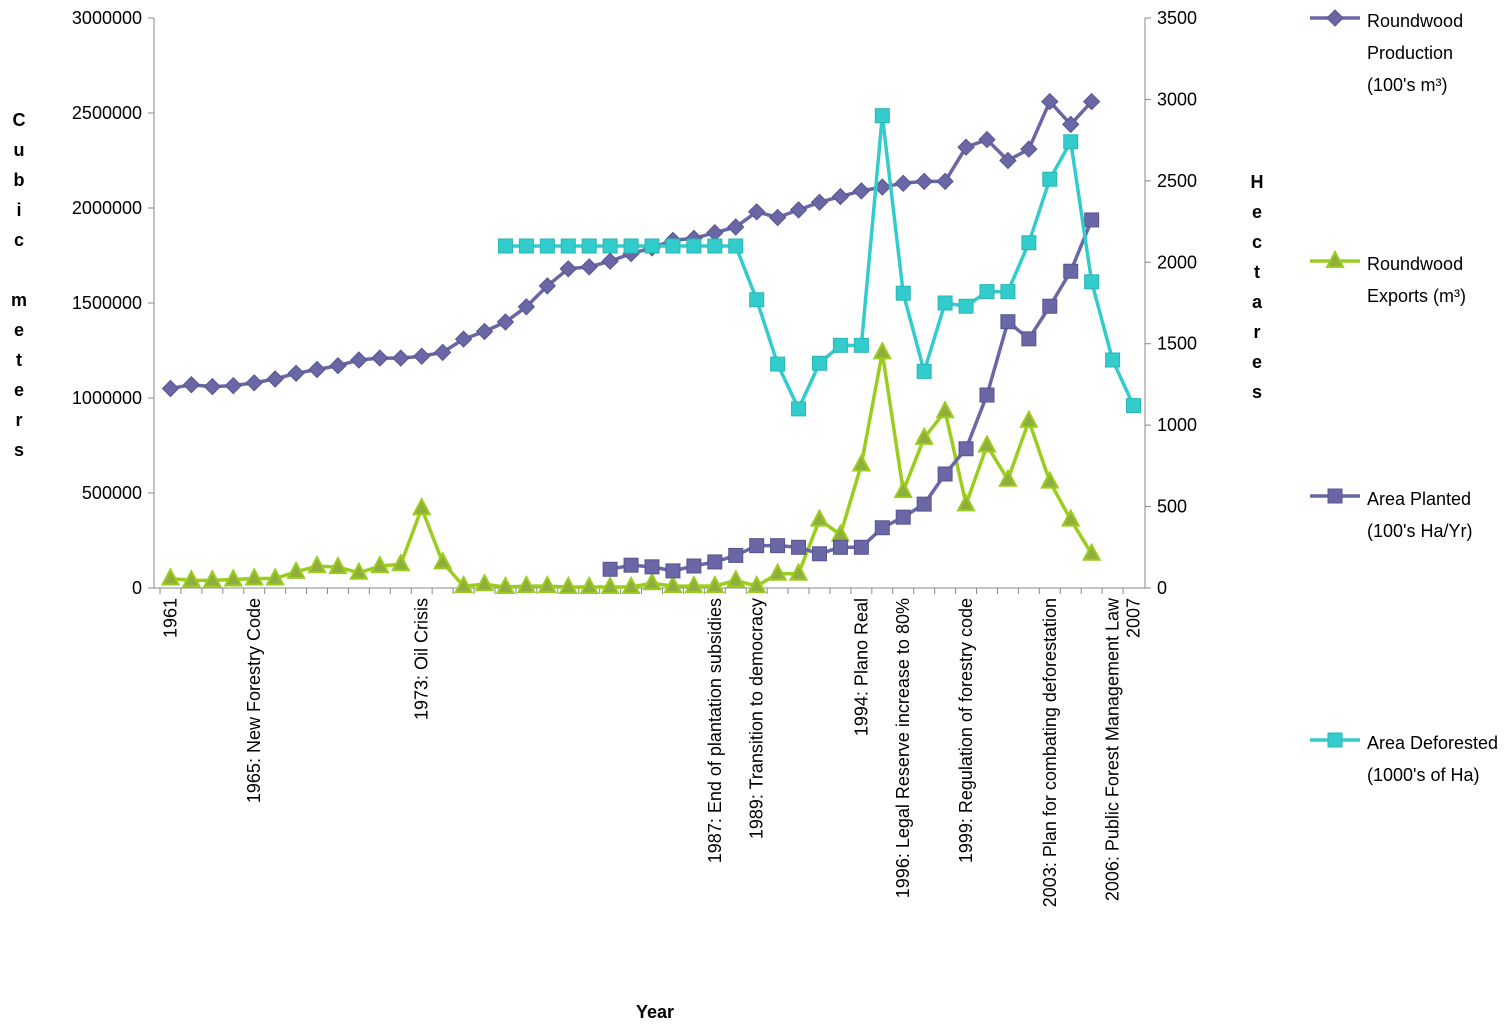 The width and height of the screenshot is (1504, 1030). Describe the element at coordinates (112, 493) in the screenshot. I see `y-tick-label: 500000` at that location.